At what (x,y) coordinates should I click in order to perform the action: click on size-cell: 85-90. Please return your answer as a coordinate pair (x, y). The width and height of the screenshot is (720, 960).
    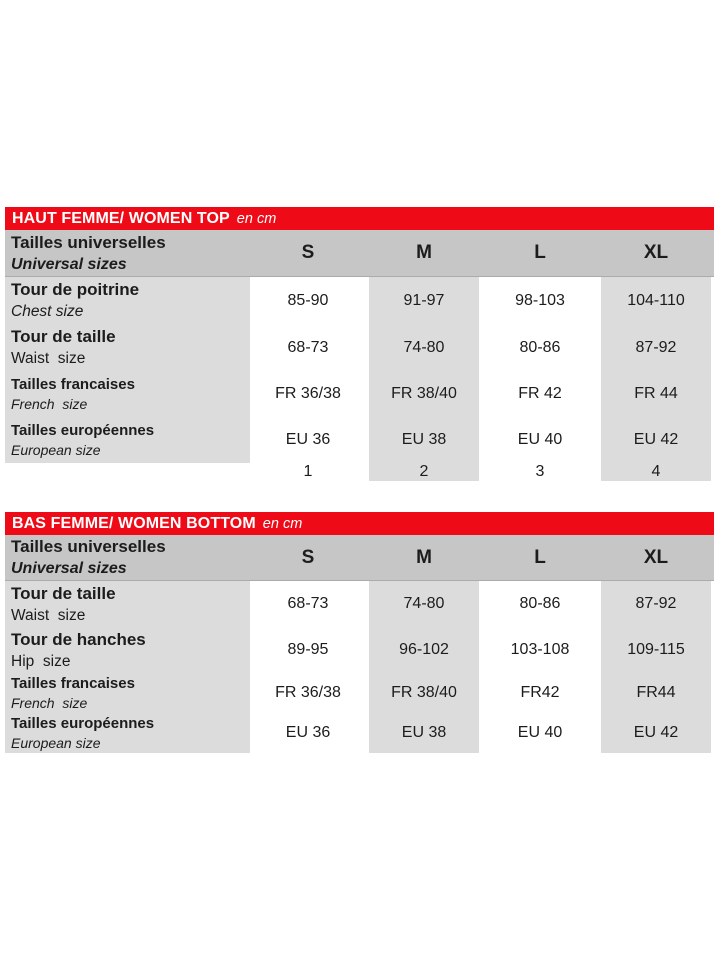
    Looking at the image, I should click on (308, 300).